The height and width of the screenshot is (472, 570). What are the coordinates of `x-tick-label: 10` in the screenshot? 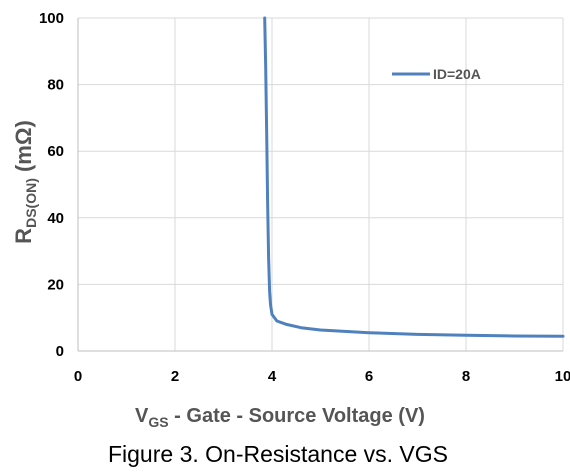 It's located at (562, 376).